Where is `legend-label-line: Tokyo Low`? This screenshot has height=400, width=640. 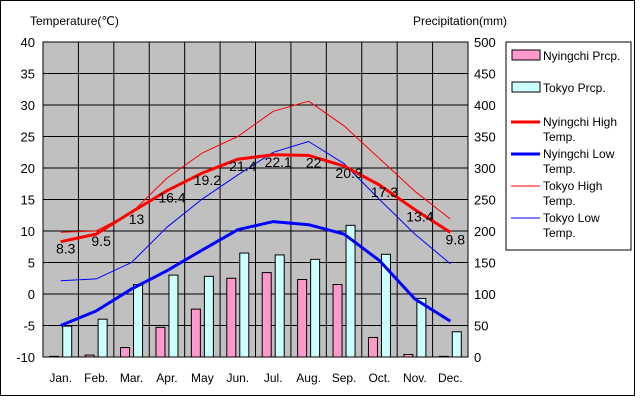
legend-label-line: Tokyo Low is located at coordinates (571, 218).